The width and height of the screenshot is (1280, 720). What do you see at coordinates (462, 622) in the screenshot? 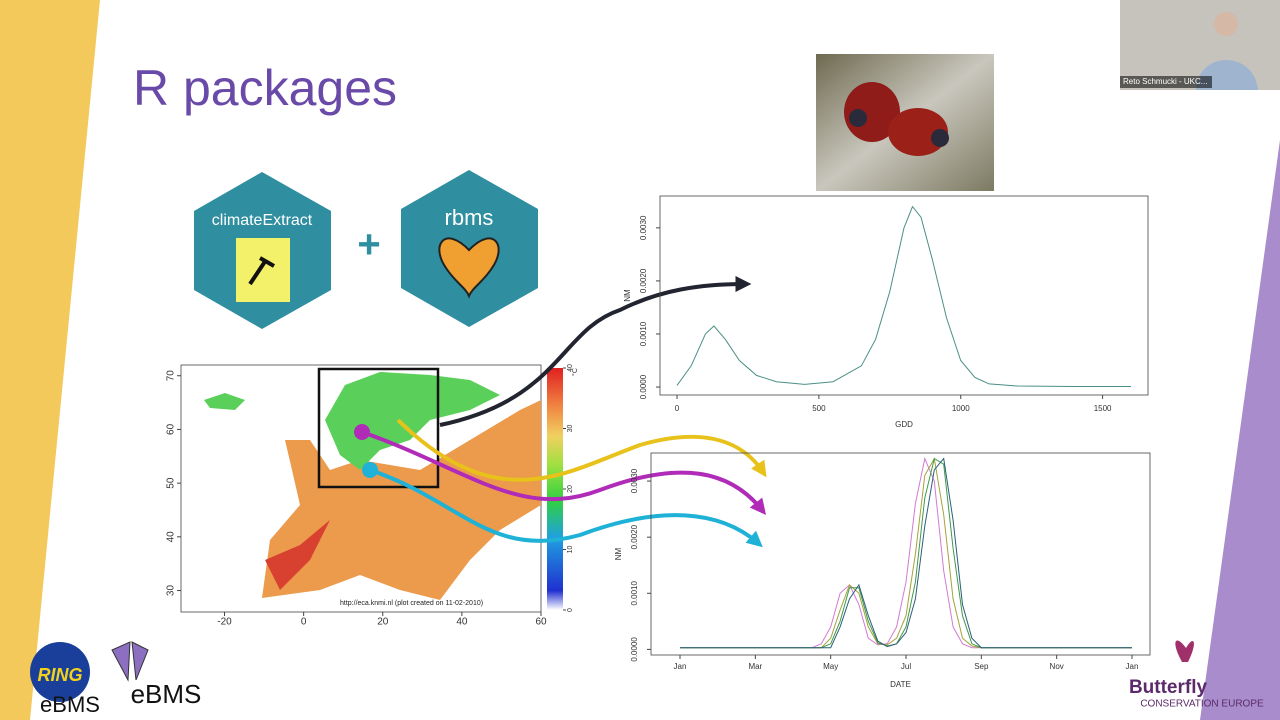
I see `x-tick-label: 40` at bounding box center [462, 622].